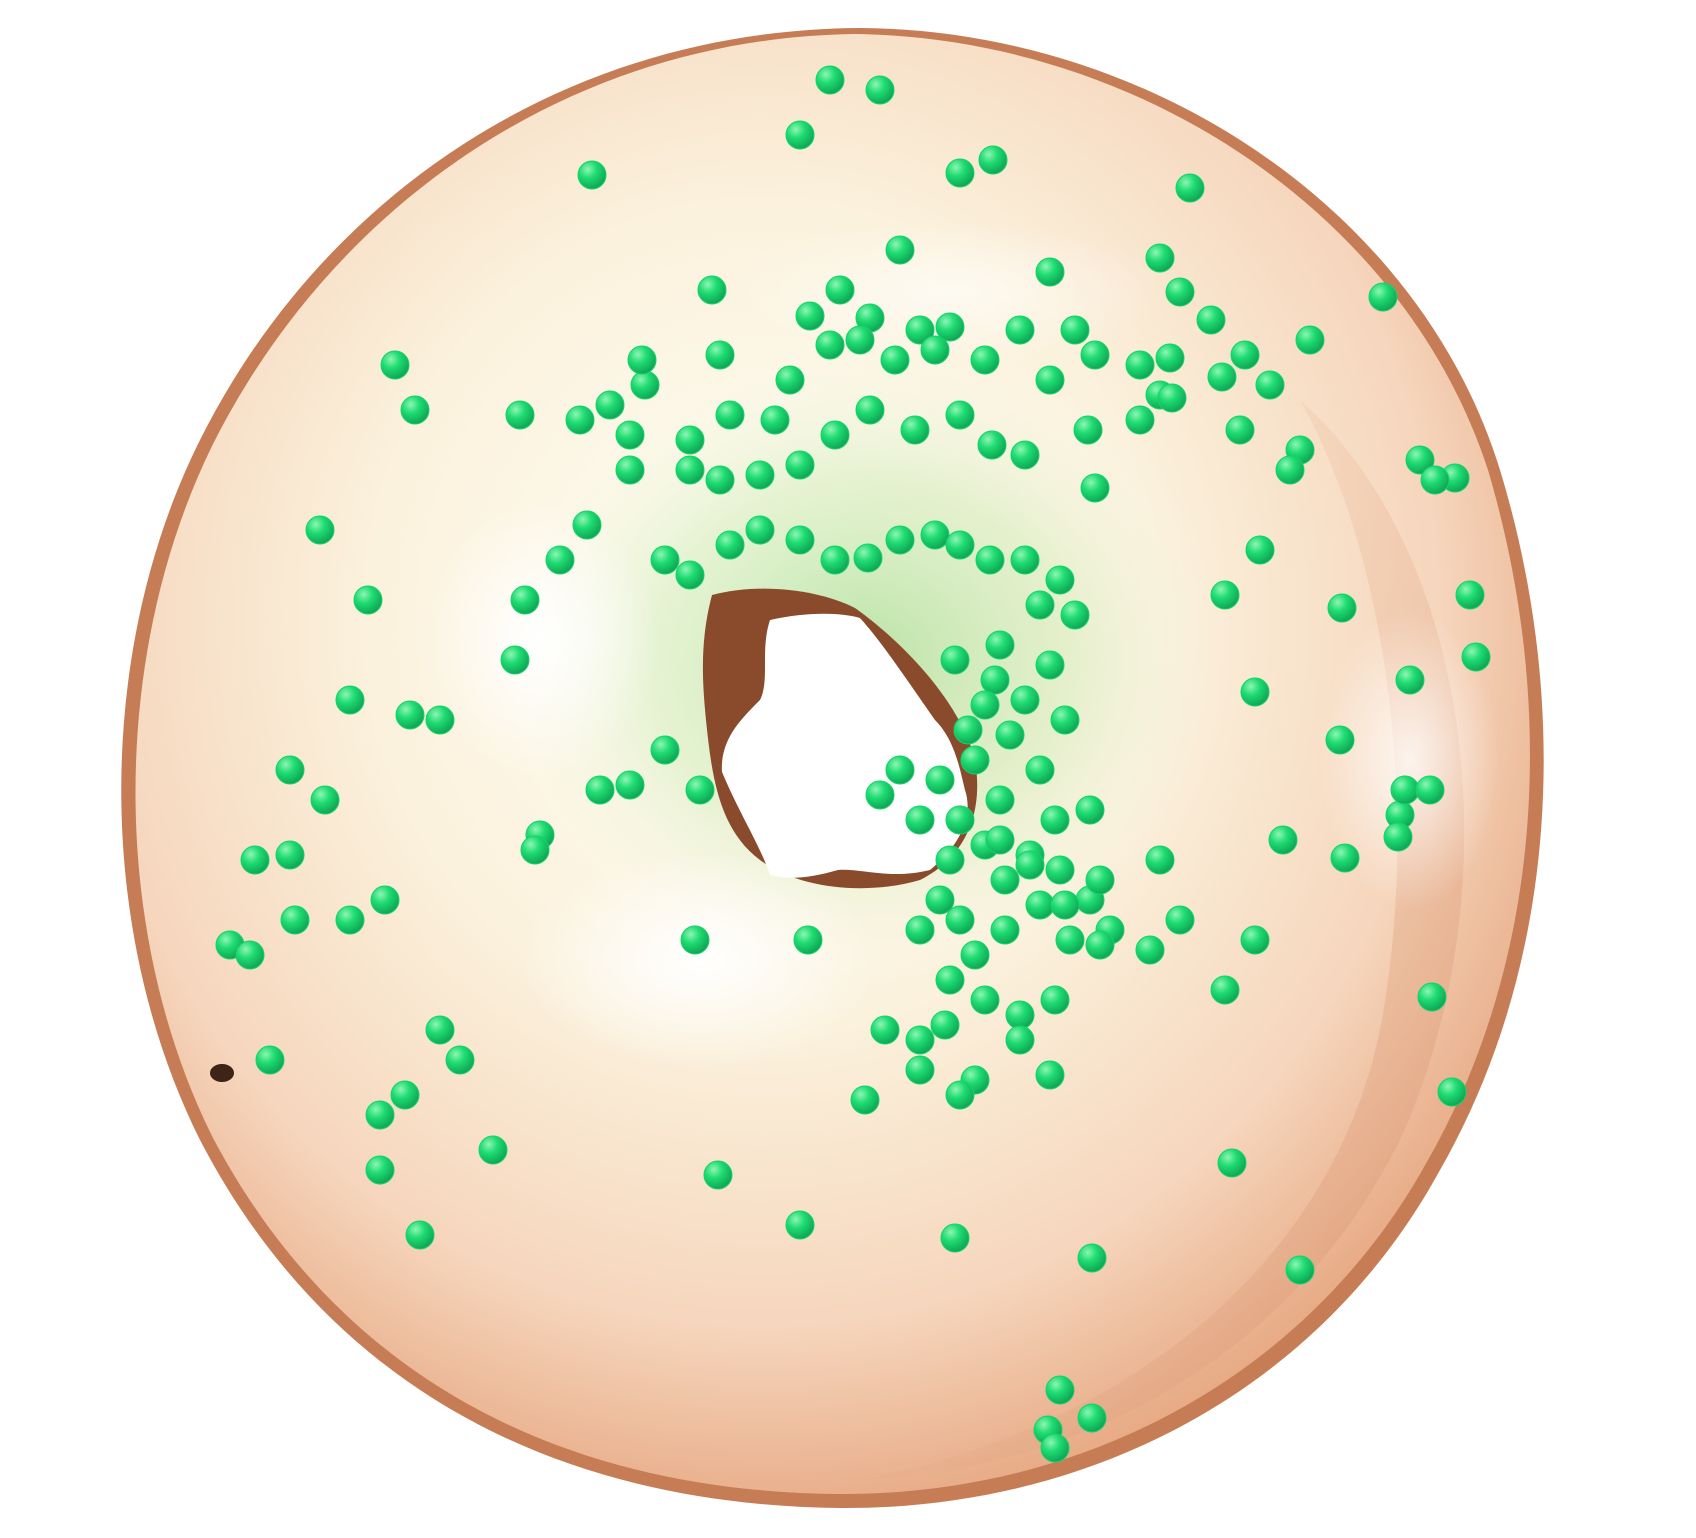 This screenshot has height=1538, width=1696. Describe the element at coordinates (540, 640) in the screenshot. I see `glaze-highlight-left` at that location.